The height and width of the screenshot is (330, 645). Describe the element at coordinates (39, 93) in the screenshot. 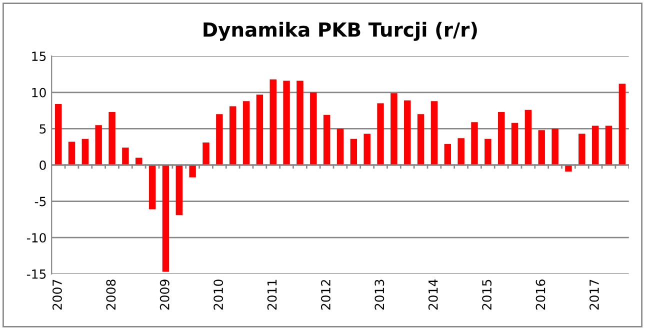

I see `y-tick-label: 10` at that location.